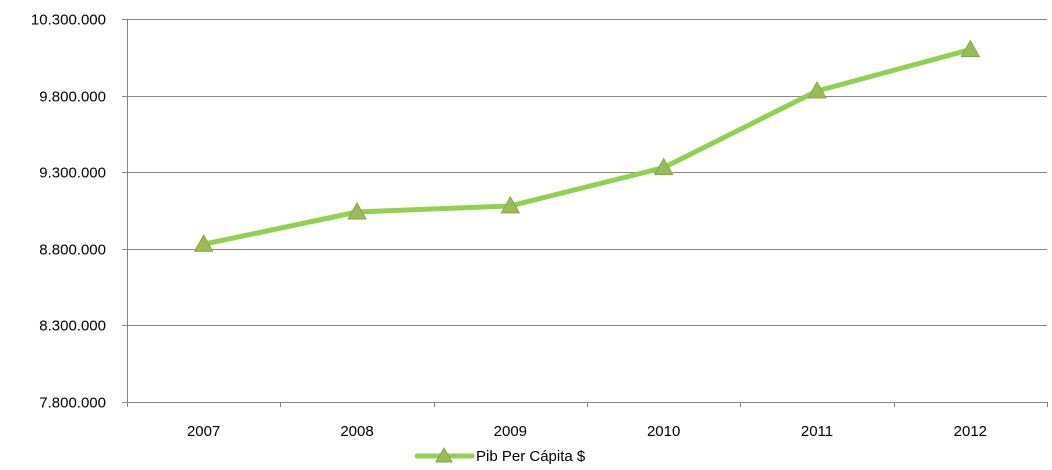 This screenshot has height=470, width=1052. Describe the element at coordinates (68, 20) in the screenshot. I see `y-tick-label: 10.300.000` at that location.